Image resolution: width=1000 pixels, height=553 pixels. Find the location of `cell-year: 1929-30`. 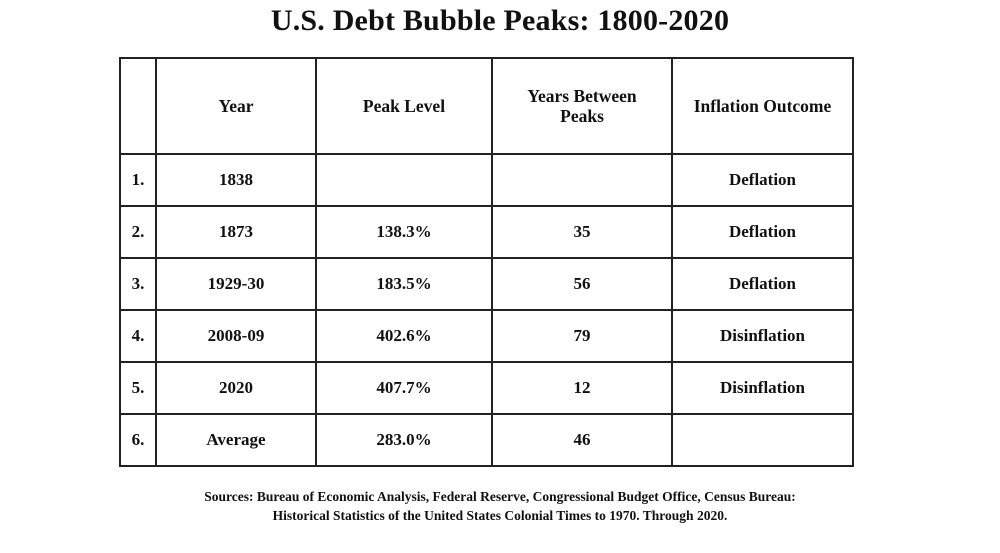

cell-year: 1929-30 is located at coordinates (236, 284).